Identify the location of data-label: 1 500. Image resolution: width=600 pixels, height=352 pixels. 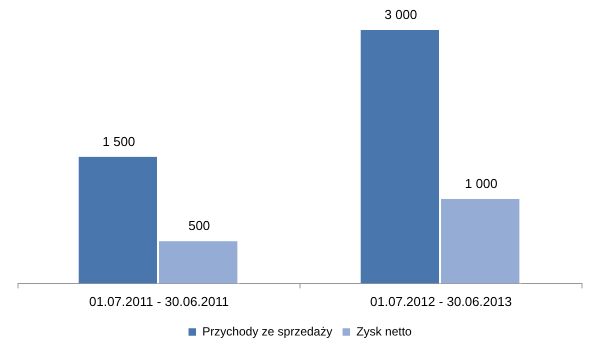
(119, 141).